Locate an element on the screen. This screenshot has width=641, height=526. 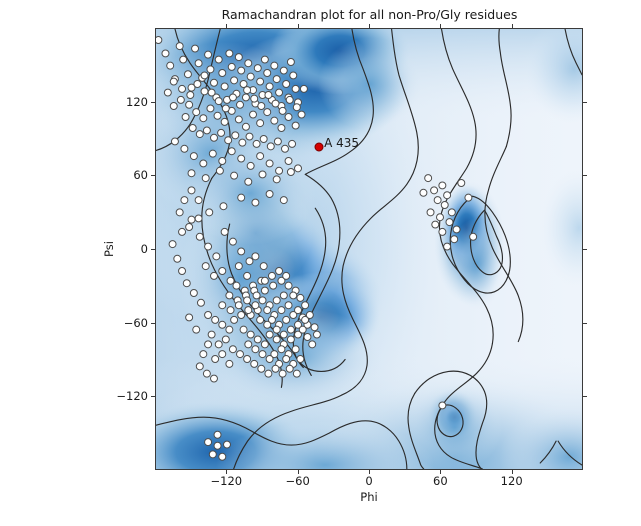
x-tick-label: 60 is located at coordinates (440, 481).